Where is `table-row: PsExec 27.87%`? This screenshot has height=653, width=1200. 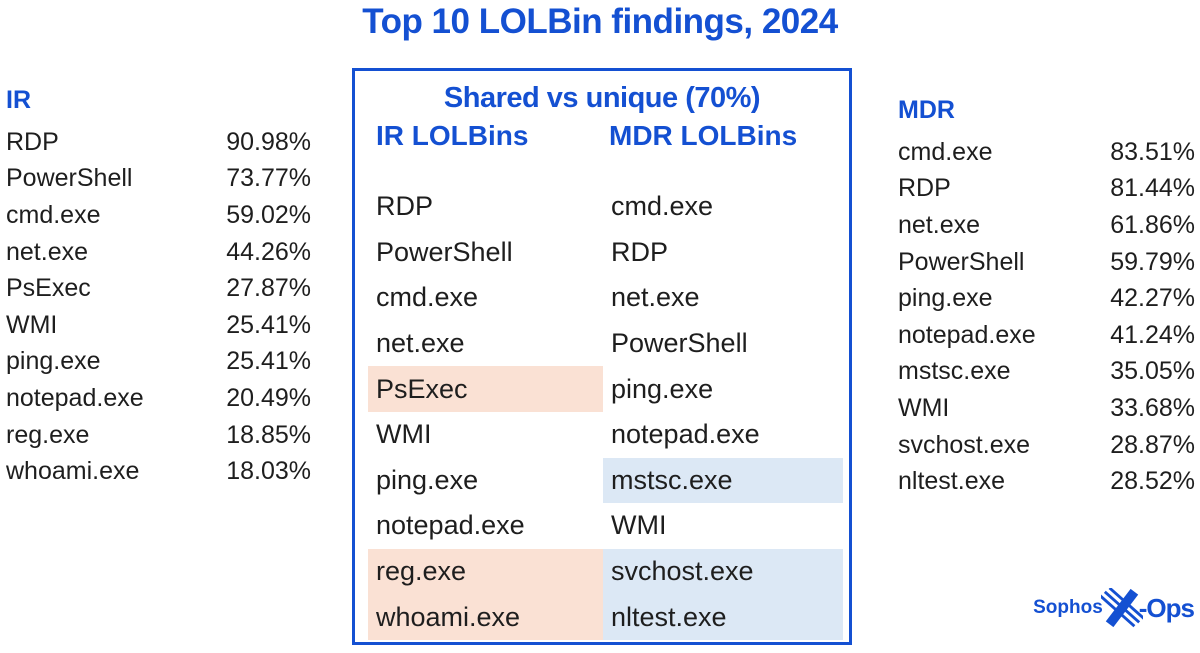
table-row: PsExec 27.87% is located at coordinates (158, 288).